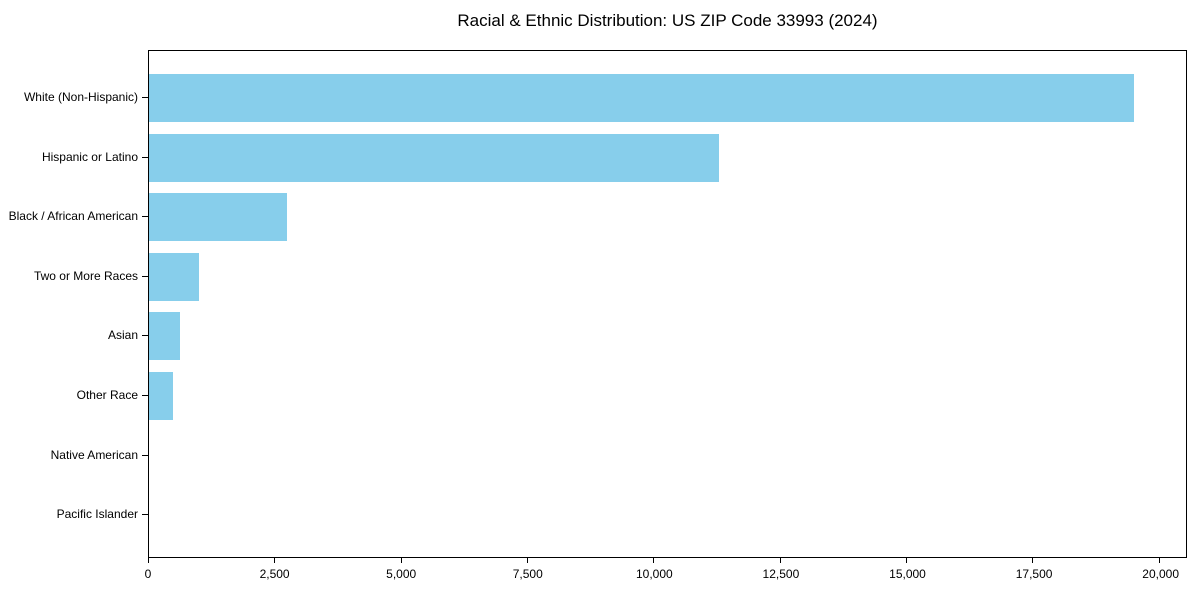 This screenshot has width=1200, height=600. Describe the element at coordinates (97, 514) in the screenshot. I see `y-axis-label: Pacific Islander` at that location.